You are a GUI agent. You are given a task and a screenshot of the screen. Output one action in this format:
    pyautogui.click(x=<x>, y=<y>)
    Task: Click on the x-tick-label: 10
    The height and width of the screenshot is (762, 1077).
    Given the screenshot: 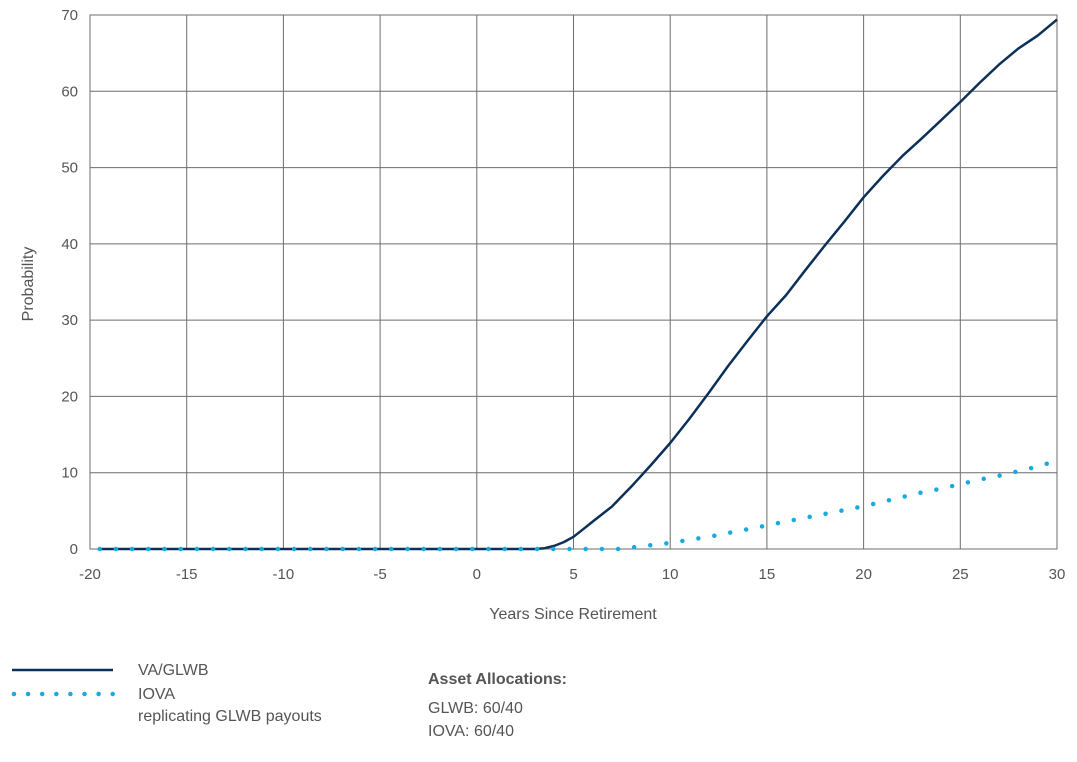 What is the action you would take?
    pyautogui.click(x=670, y=574)
    